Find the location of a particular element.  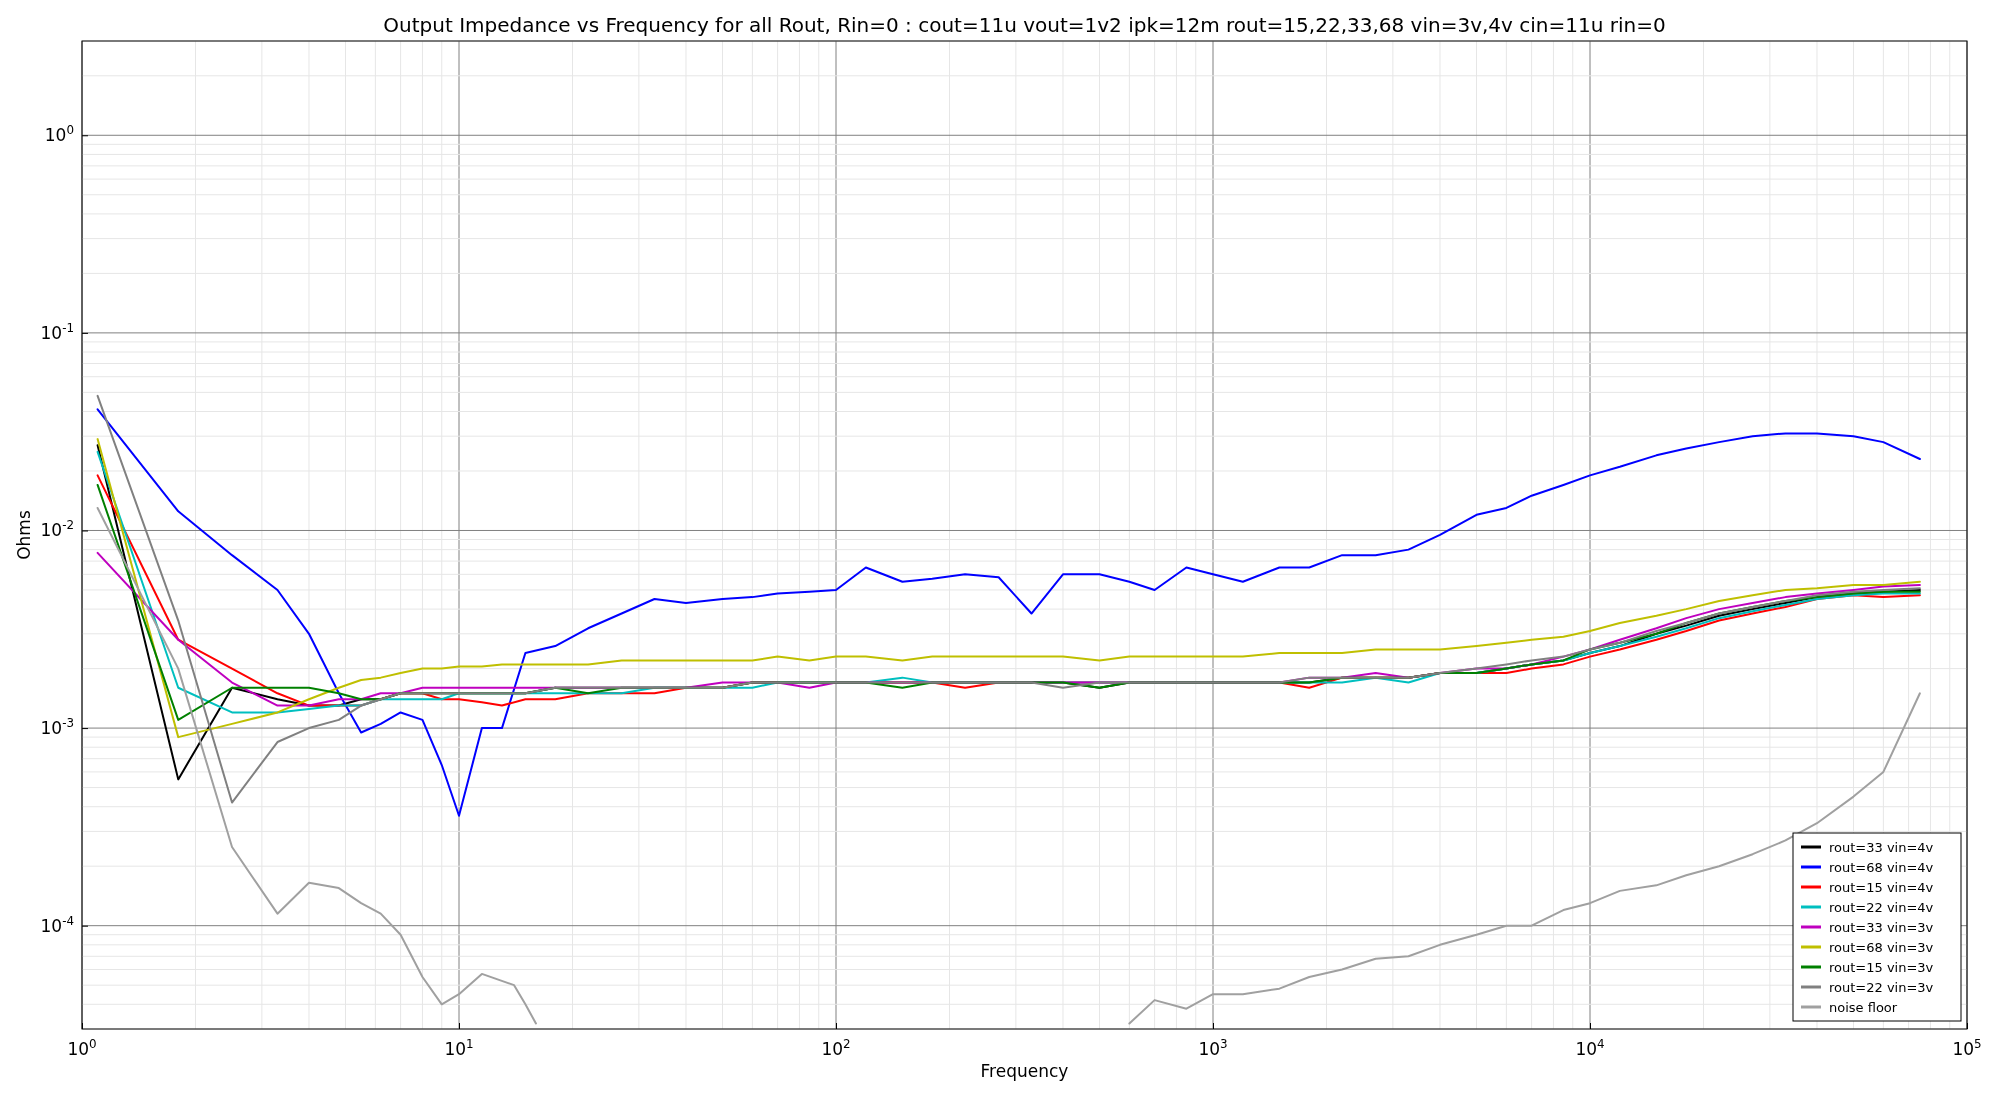

y-tick-label: 10$^{-2}$ is located at coordinates (57, 529).